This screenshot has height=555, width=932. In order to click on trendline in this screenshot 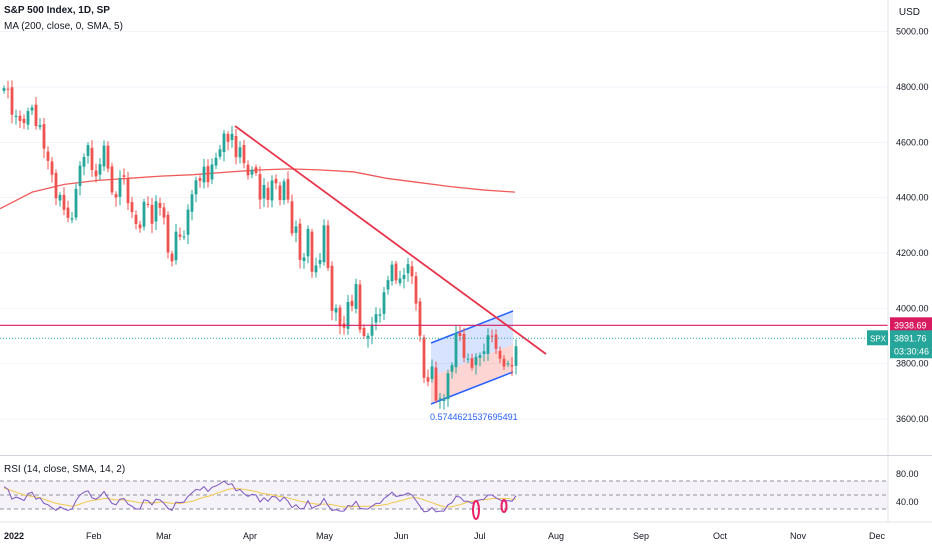, I will do `click(390, 240)`.